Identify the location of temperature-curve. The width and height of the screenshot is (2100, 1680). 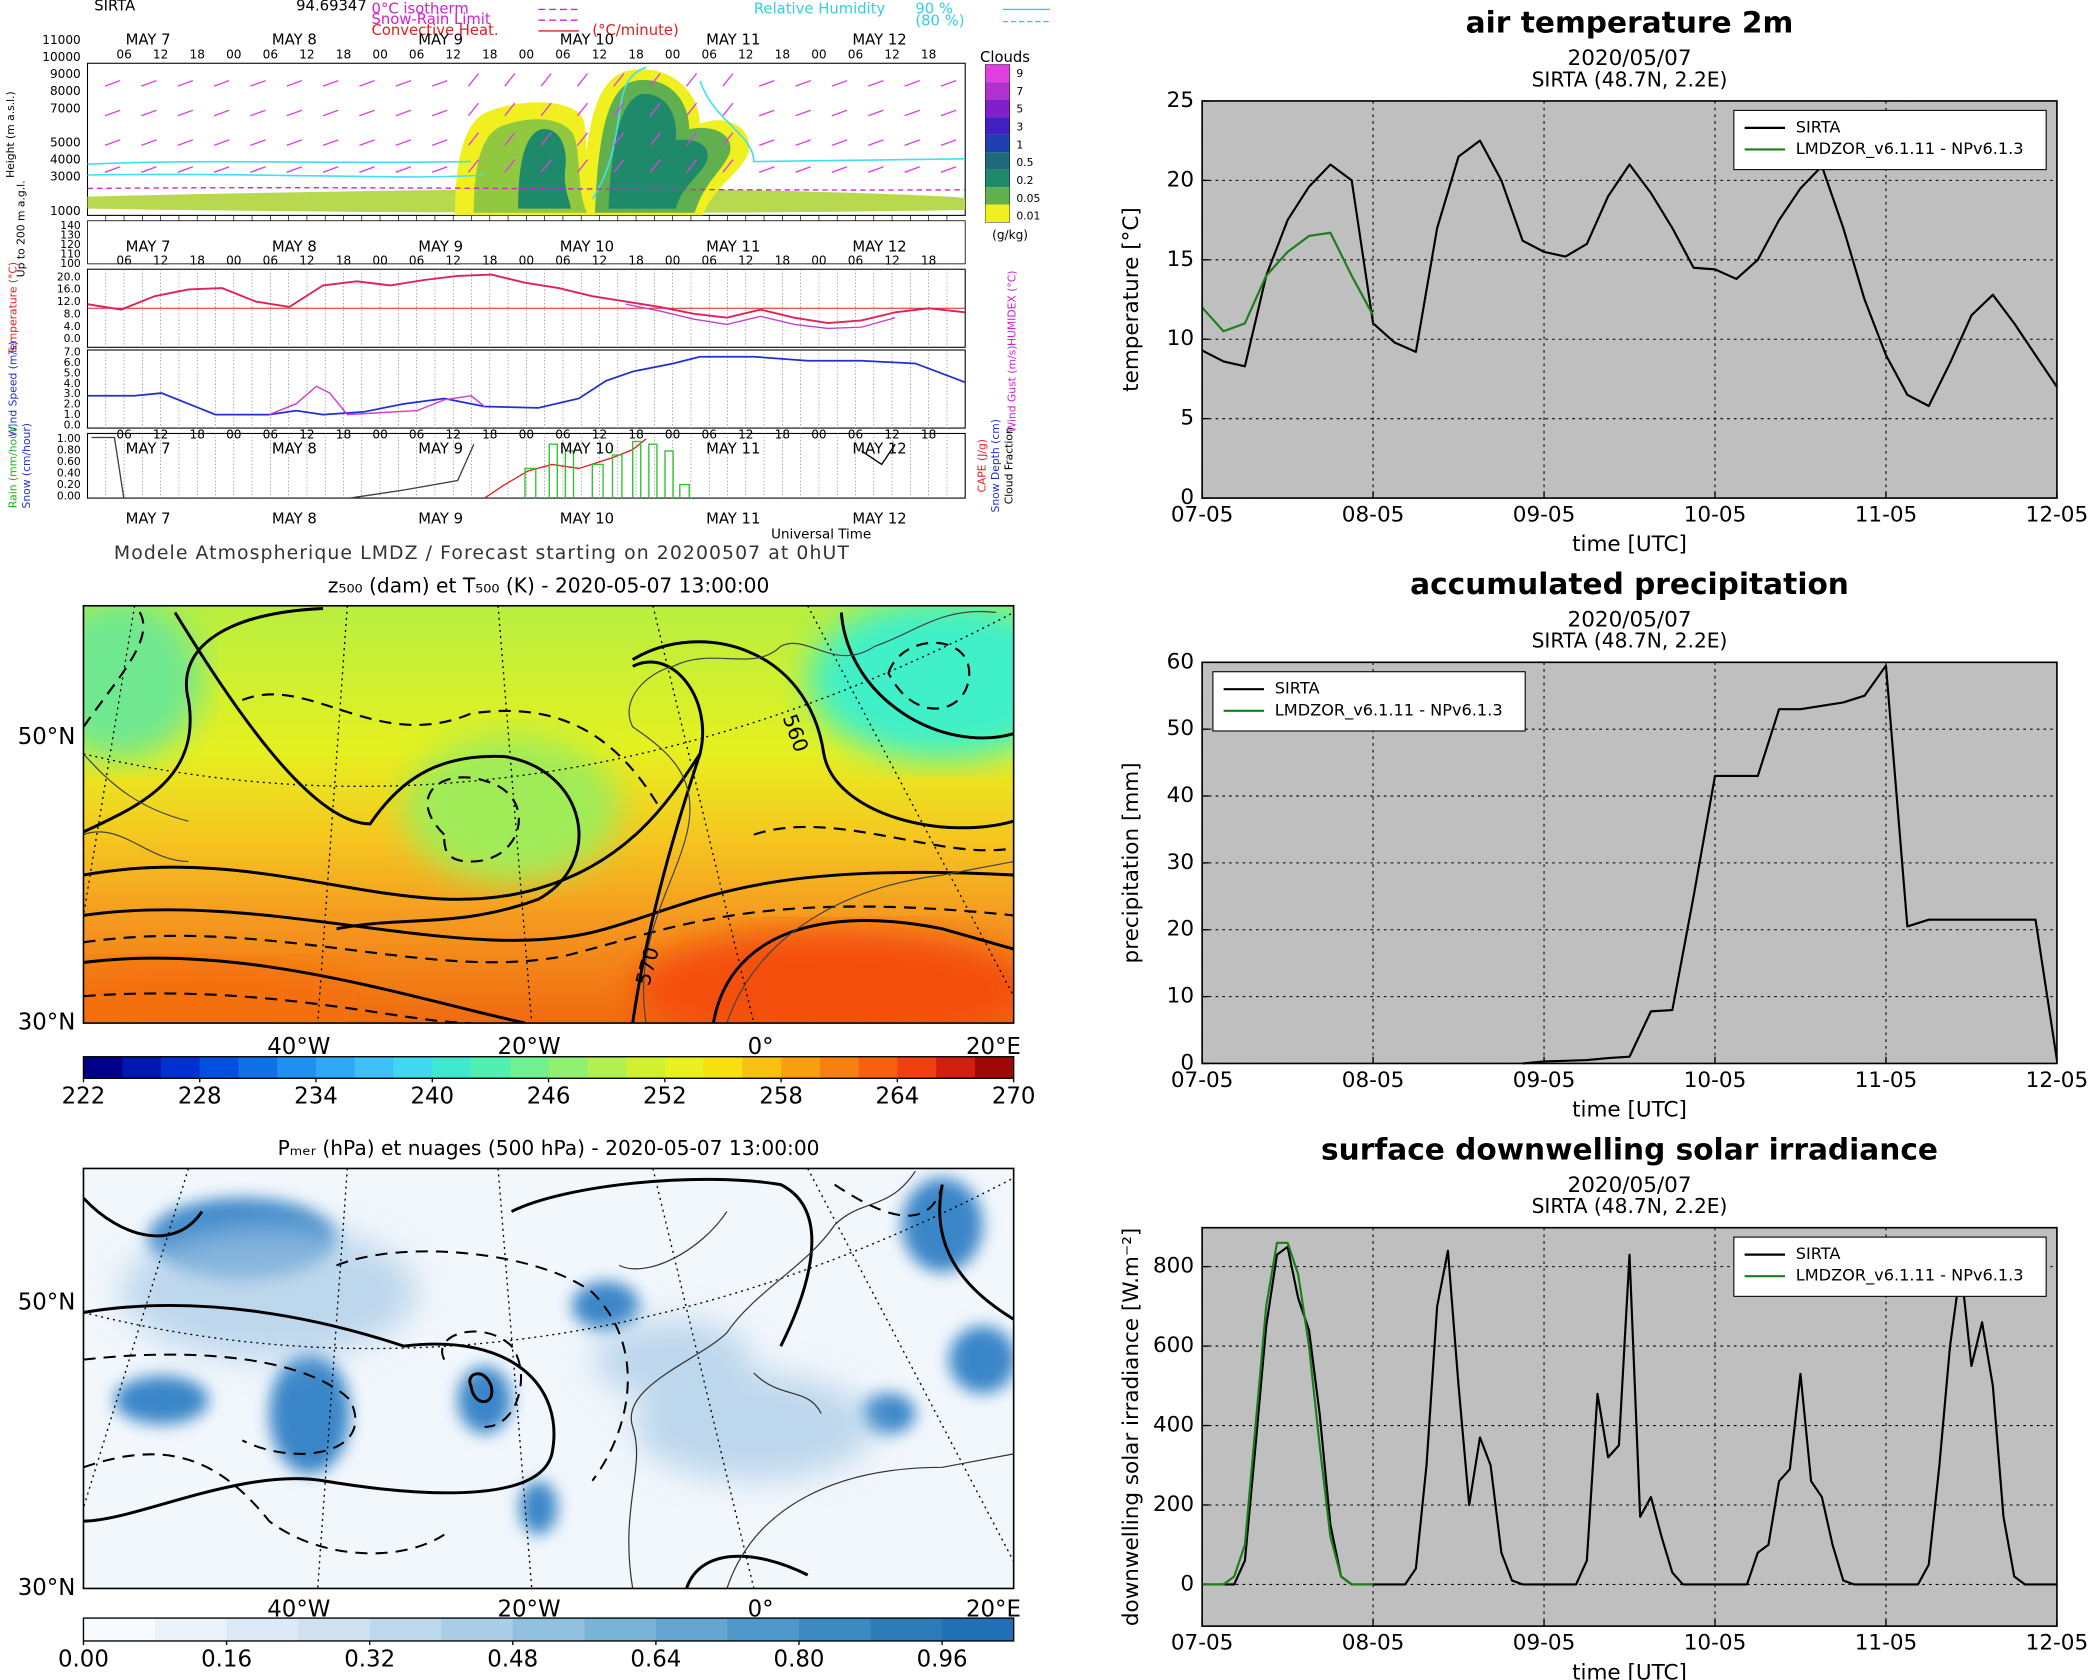
(526, 299).